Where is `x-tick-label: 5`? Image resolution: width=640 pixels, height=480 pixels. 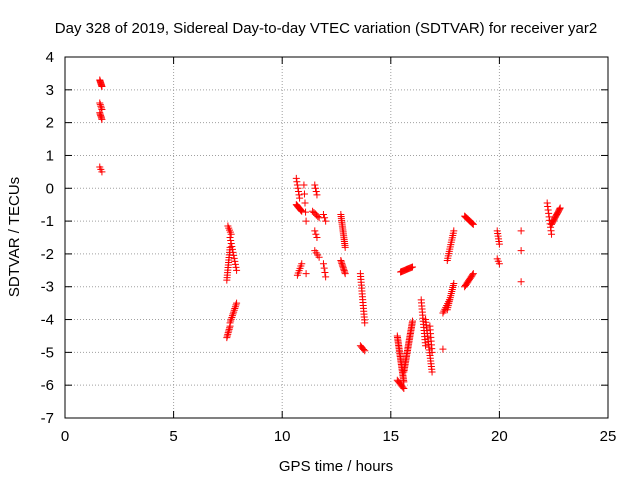
x-tick-label: 5 is located at coordinates (173, 436).